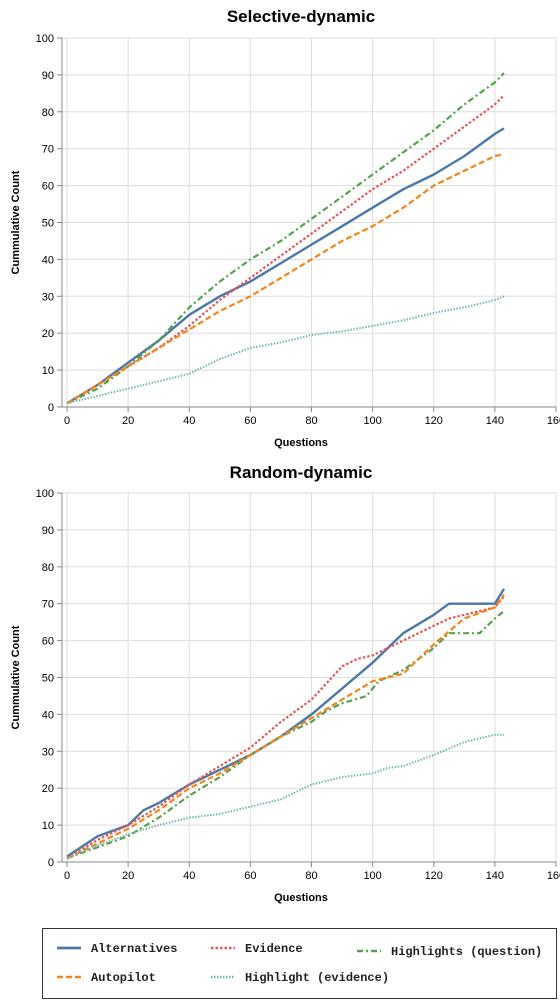 This screenshot has height=1006, width=560. What do you see at coordinates (123, 978) in the screenshot?
I see `legend-label: Autopilot` at bounding box center [123, 978].